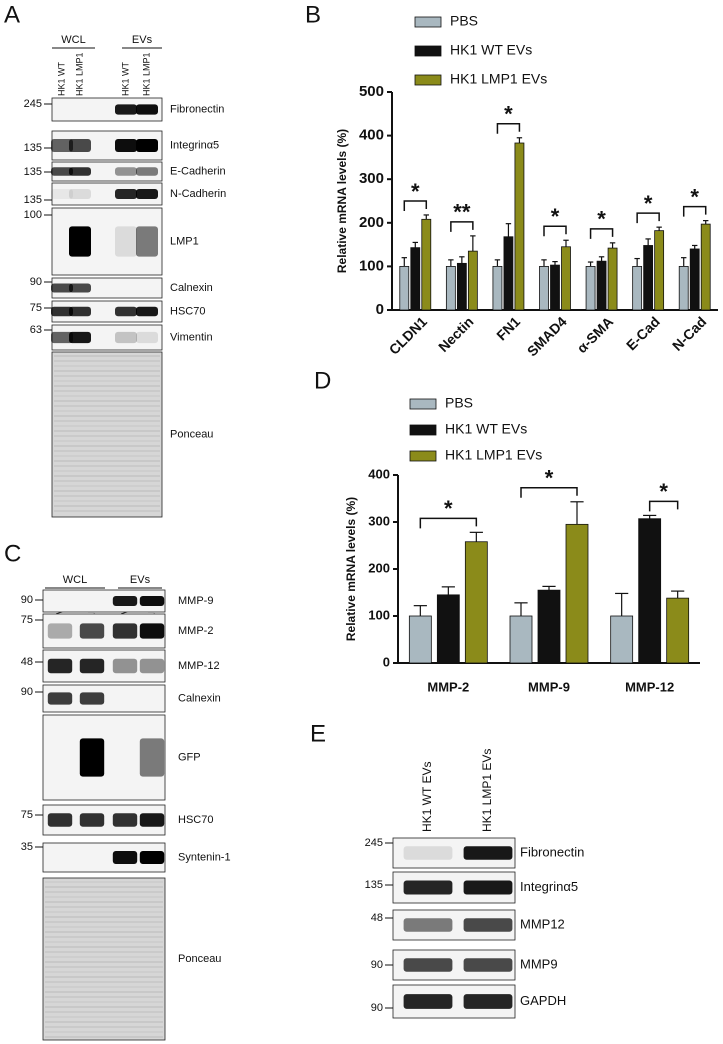 The width and height of the screenshot is (723, 1044). Describe the element at coordinates (689, 333) in the screenshot. I see `x-tick-label: N-Cad` at that location.